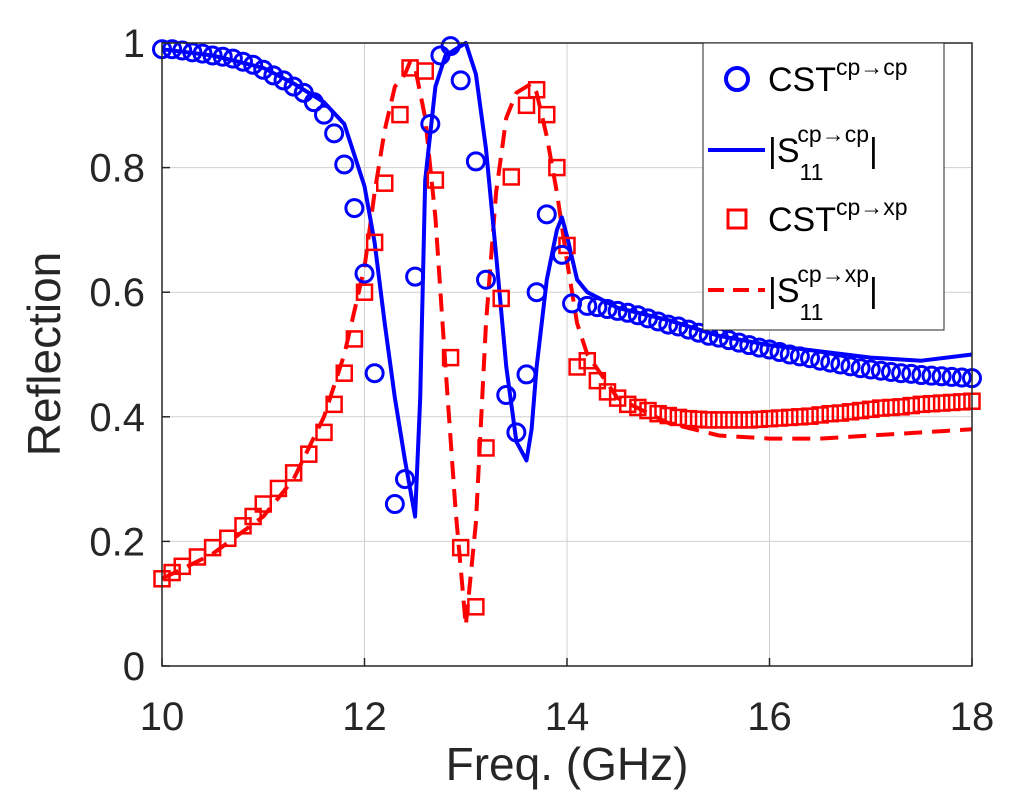 This screenshot has height=810, width=1023. What do you see at coordinates (117, 542) in the screenshot?
I see `y-tick-label: 0.2` at bounding box center [117, 542].